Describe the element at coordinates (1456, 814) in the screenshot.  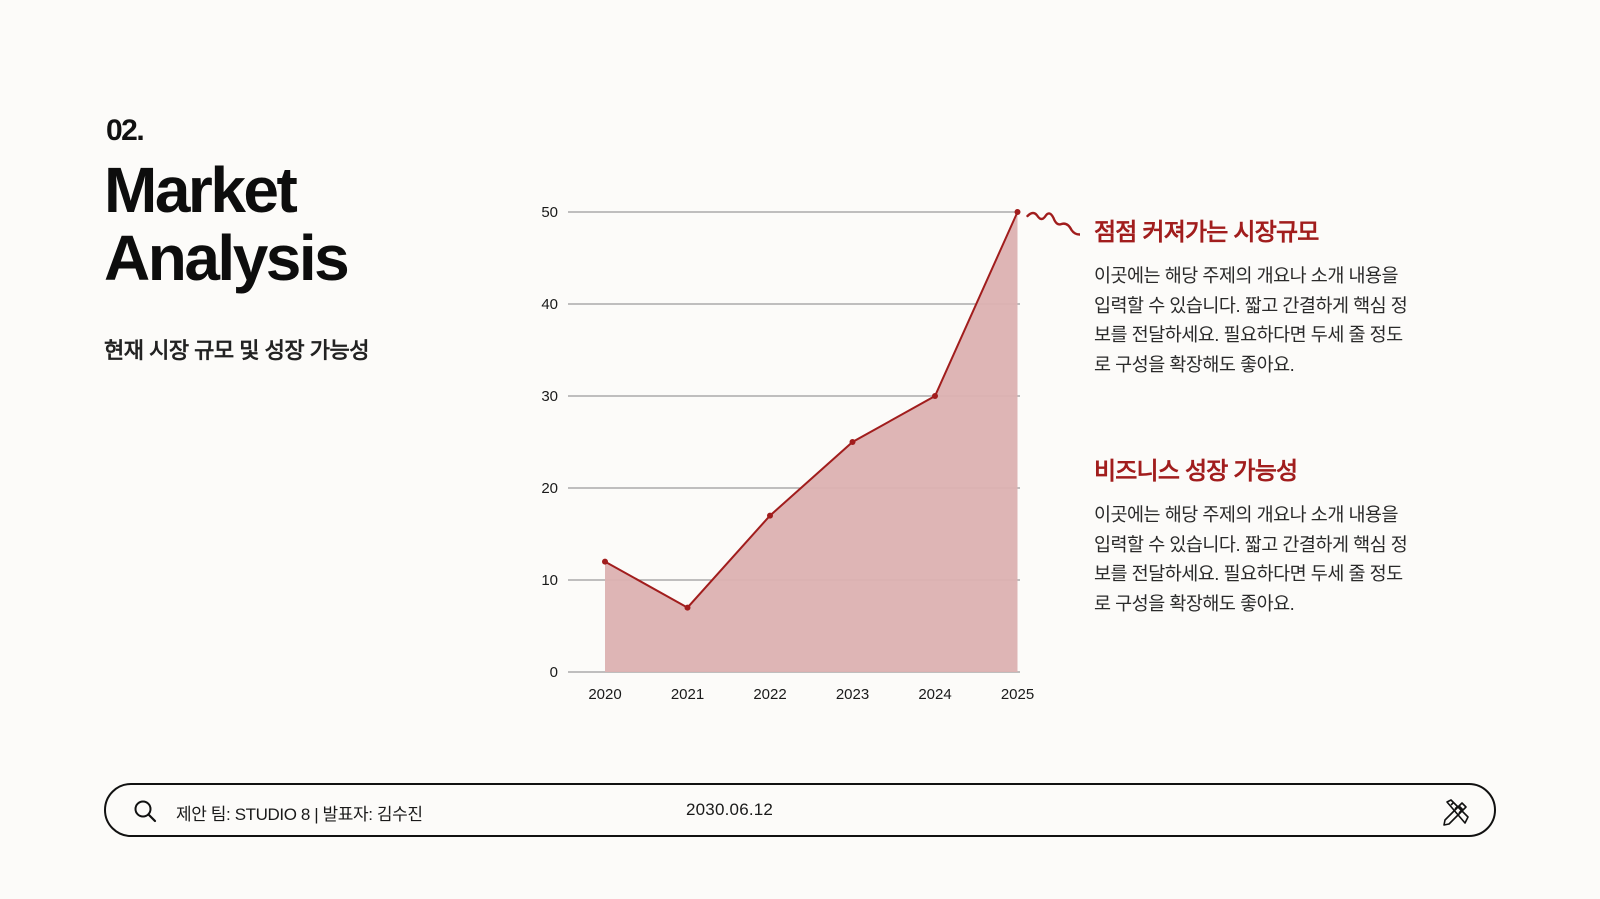
I see `pencil-ruler-icon` at that location.